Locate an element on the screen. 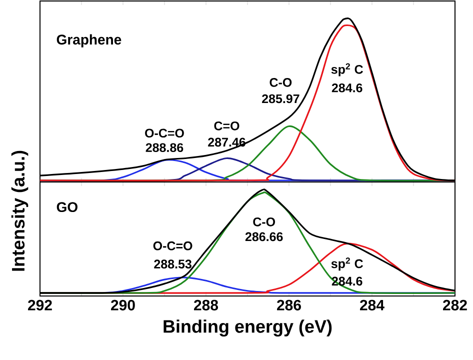 This screenshot has height=360, width=473. y-axis-title: Intensity (a.u.) is located at coordinates (19, 210).